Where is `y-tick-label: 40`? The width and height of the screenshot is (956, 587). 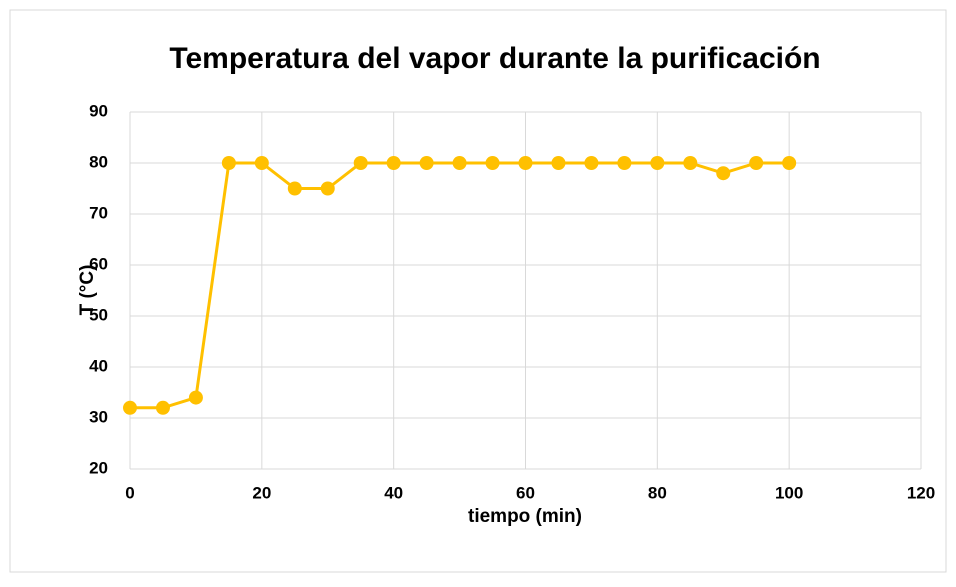
y-tick-label: 40 is located at coordinates (98, 365).